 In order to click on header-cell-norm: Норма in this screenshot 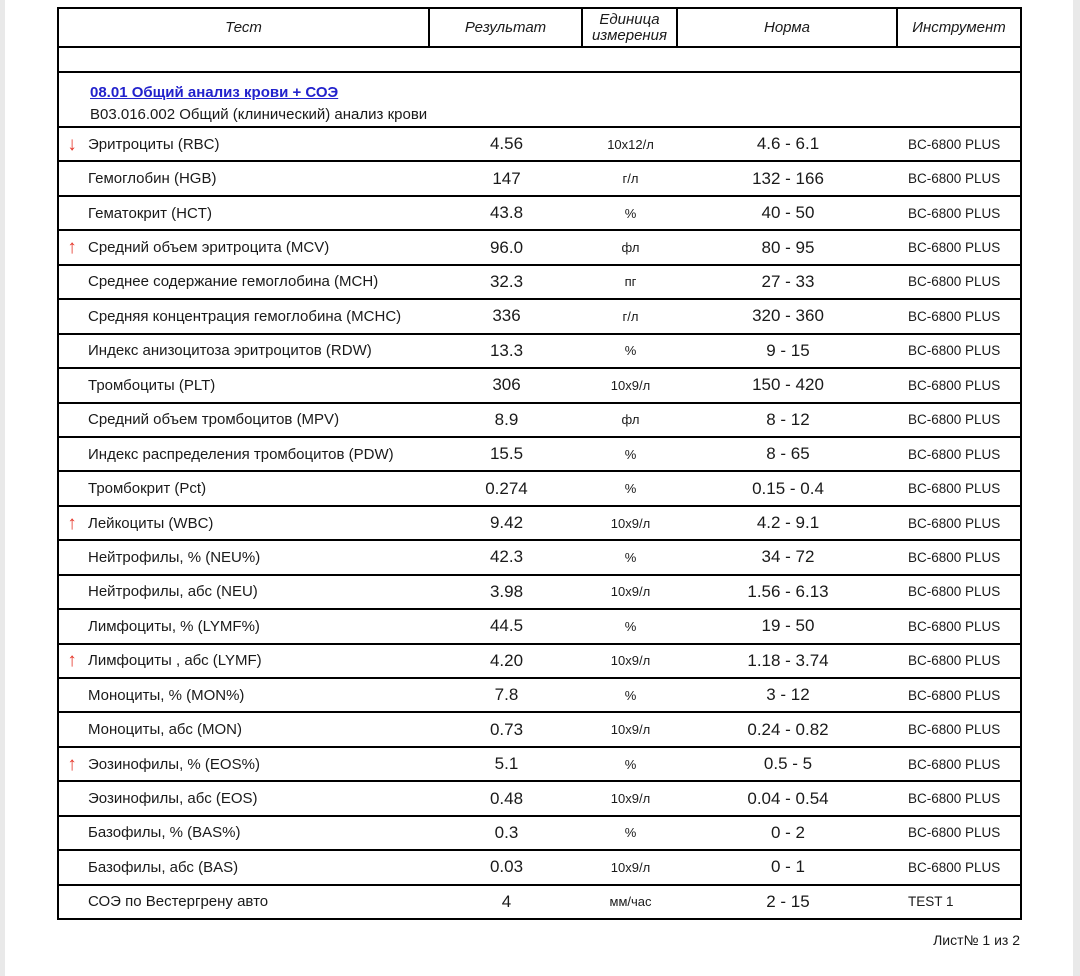, I will do `click(788, 27)`.